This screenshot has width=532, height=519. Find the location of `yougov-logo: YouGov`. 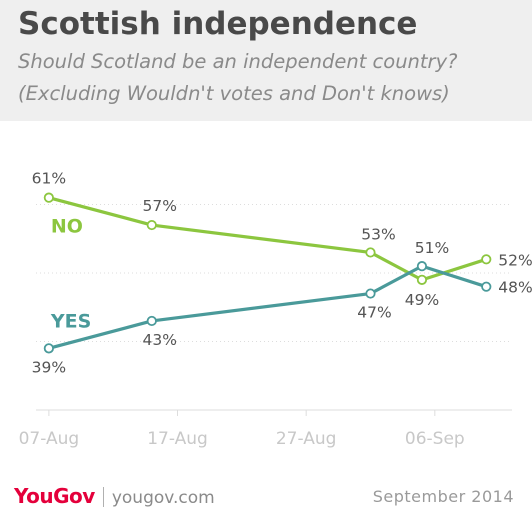

yougov-logo: YouGov is located at coordinates (54, 496).